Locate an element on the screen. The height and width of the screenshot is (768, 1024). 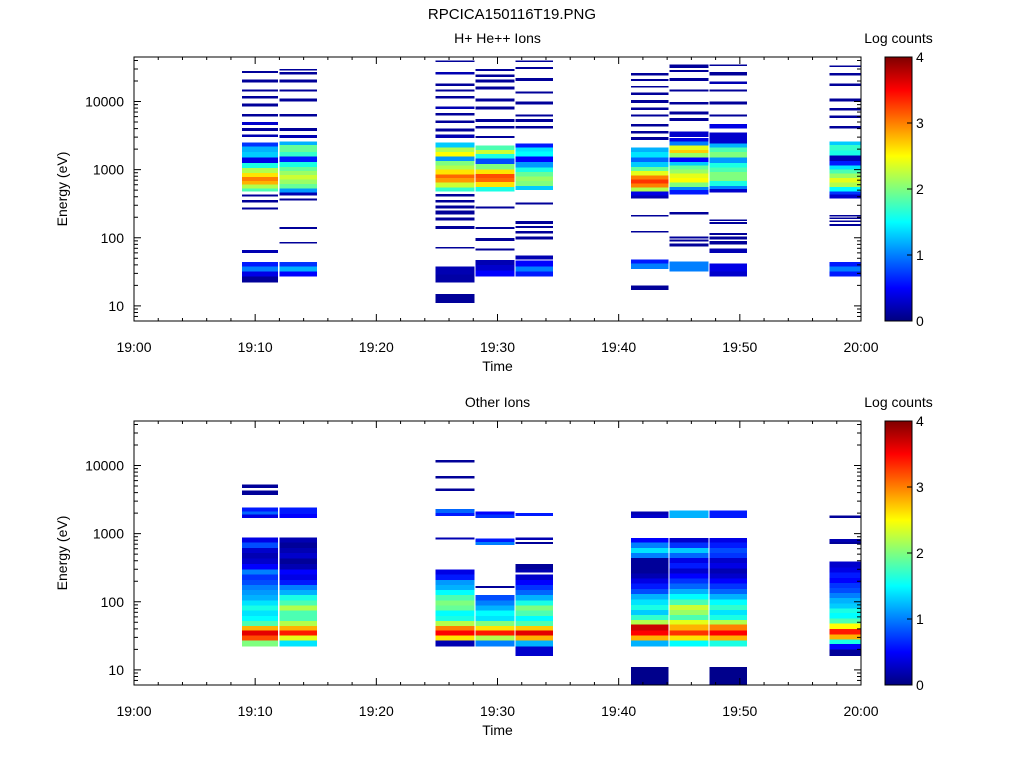
top-ytick-label: 10000 is located at coordinates (104, 102).